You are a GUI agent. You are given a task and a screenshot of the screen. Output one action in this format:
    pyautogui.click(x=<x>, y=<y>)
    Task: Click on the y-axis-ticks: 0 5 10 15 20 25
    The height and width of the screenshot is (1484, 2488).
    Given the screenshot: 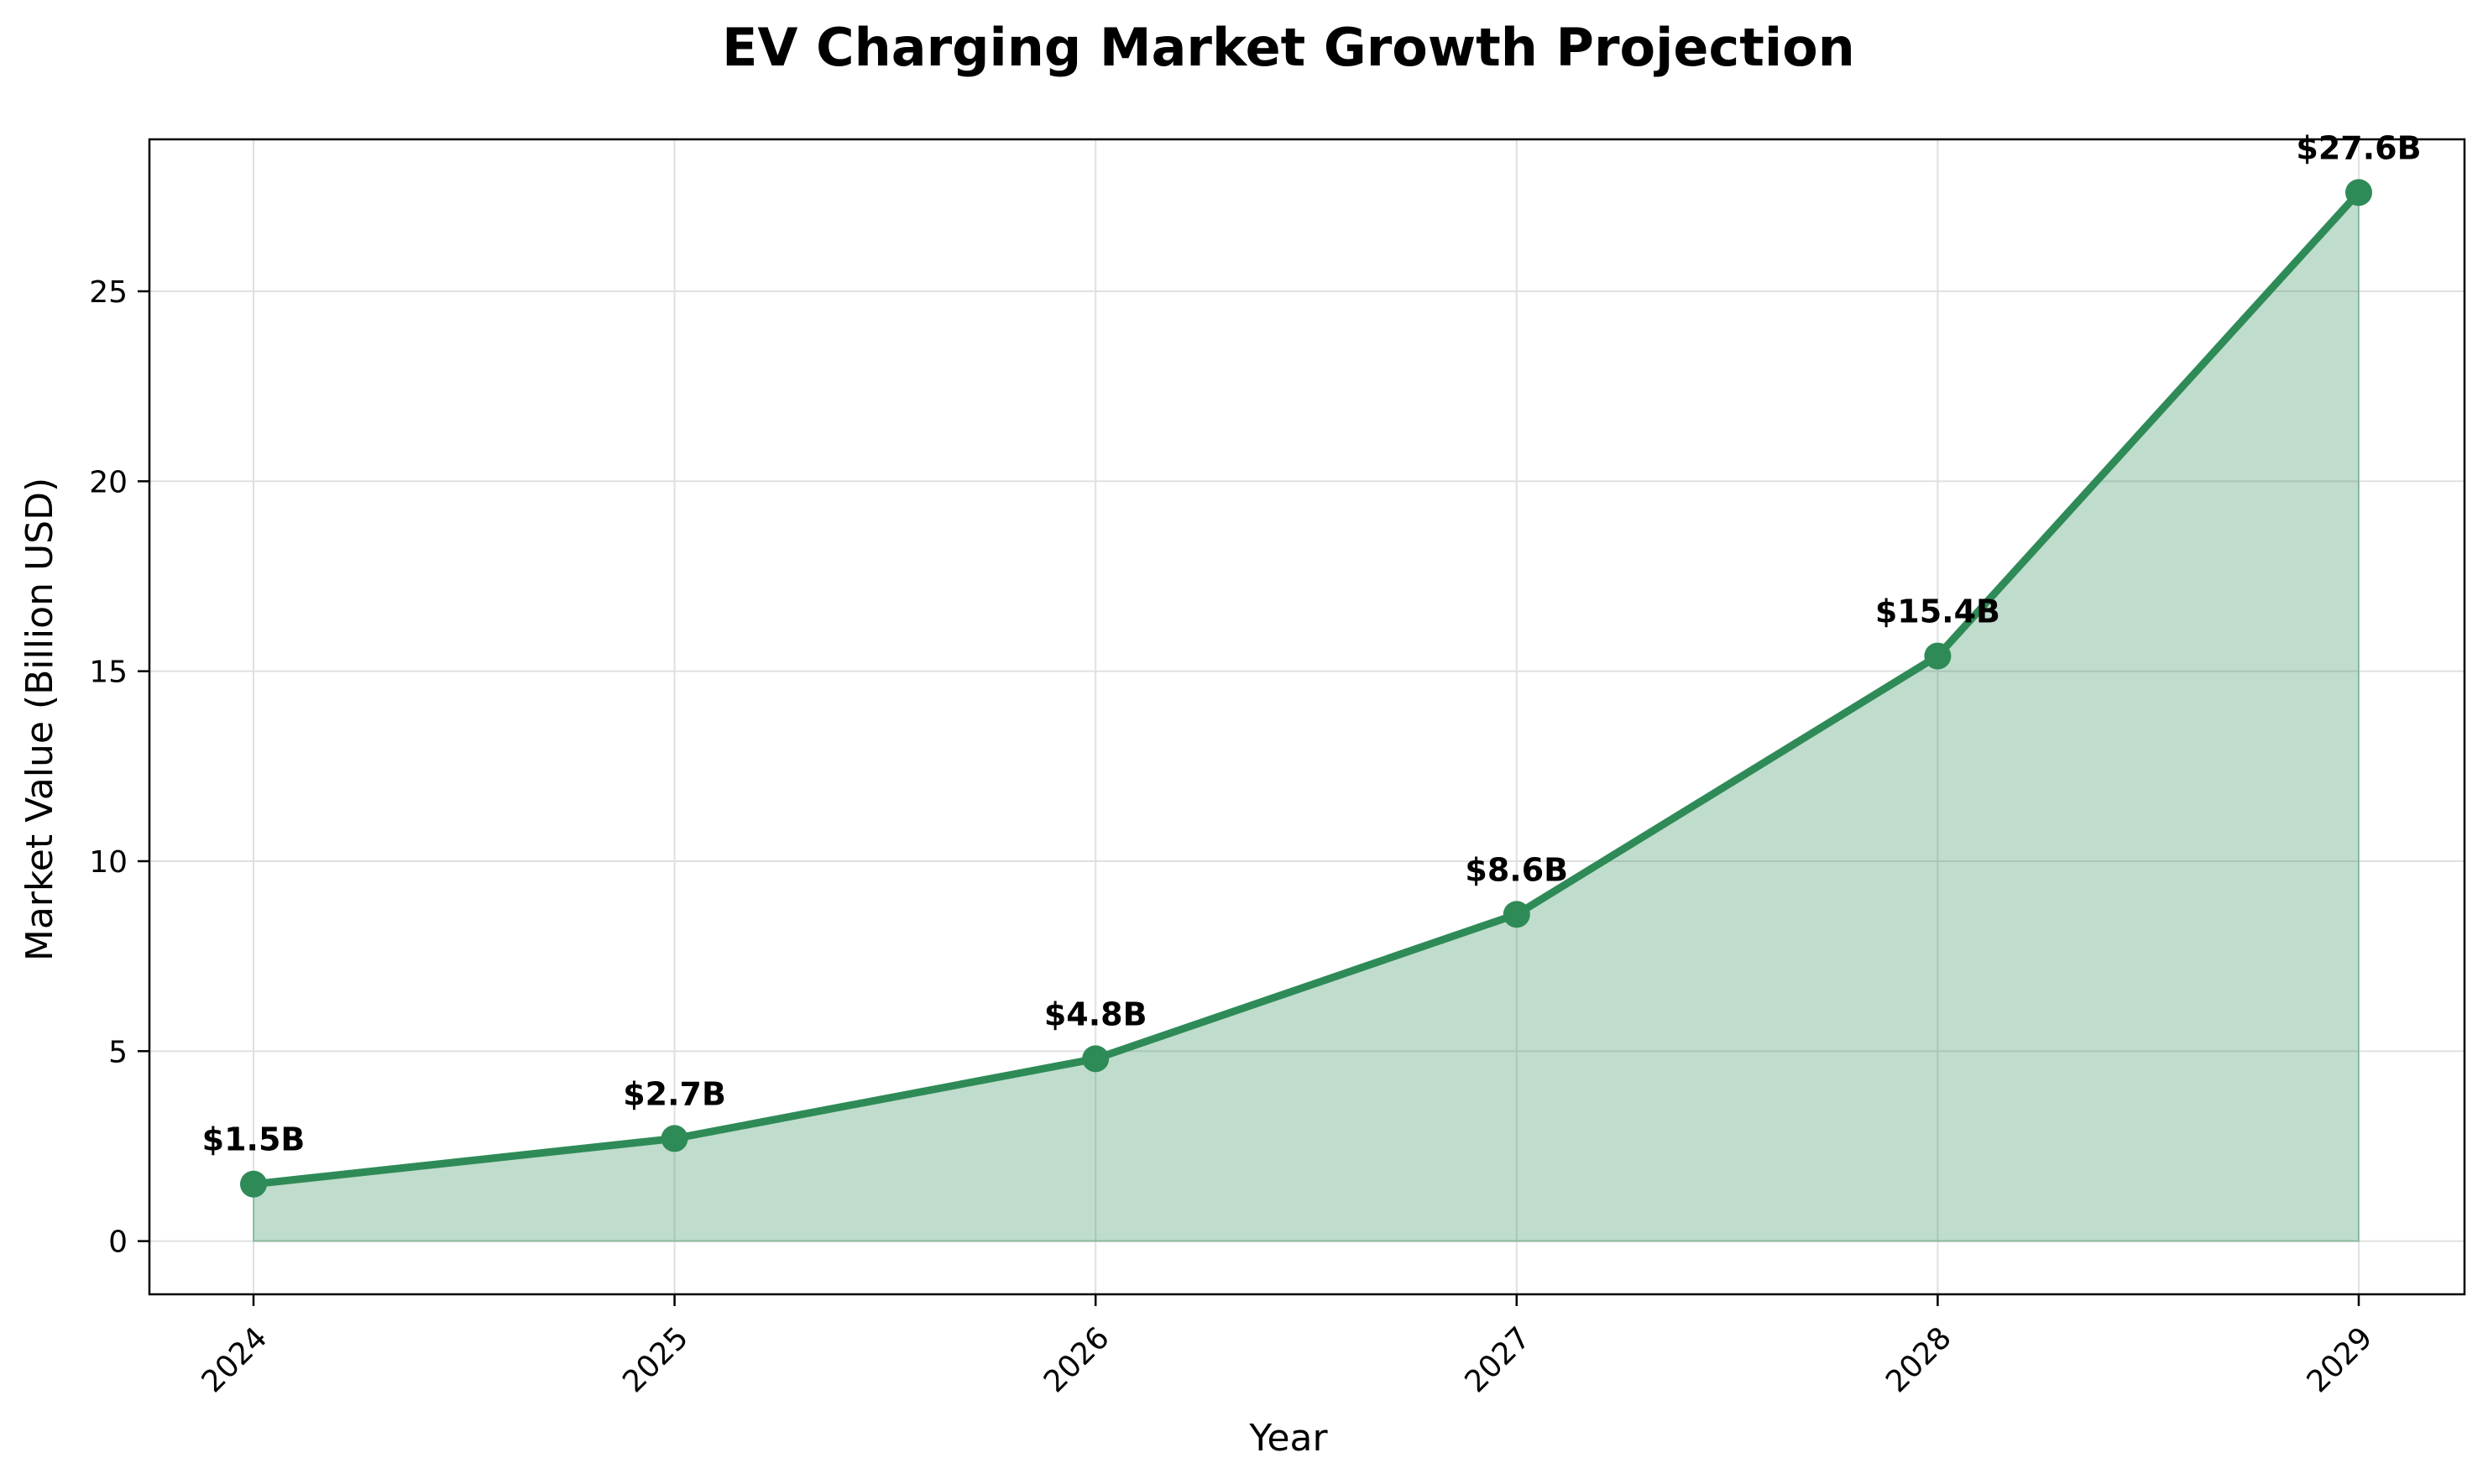 What is the action you would take?
    pyautogui.click(x=119, y=767)
    